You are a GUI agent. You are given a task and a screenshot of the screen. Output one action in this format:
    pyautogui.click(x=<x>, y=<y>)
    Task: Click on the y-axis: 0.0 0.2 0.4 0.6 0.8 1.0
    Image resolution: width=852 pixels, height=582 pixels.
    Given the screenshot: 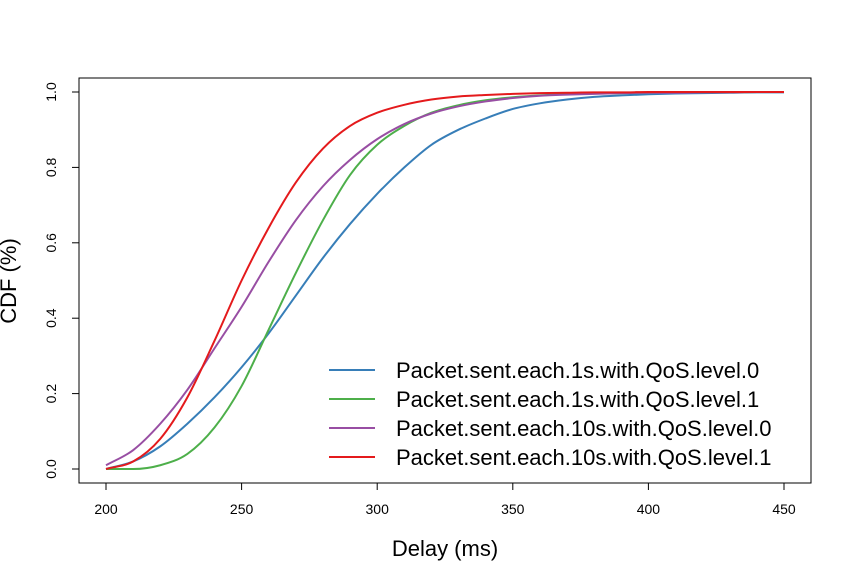 What is the action you would take?
    pyautogui.click(x=61, y=280)
    